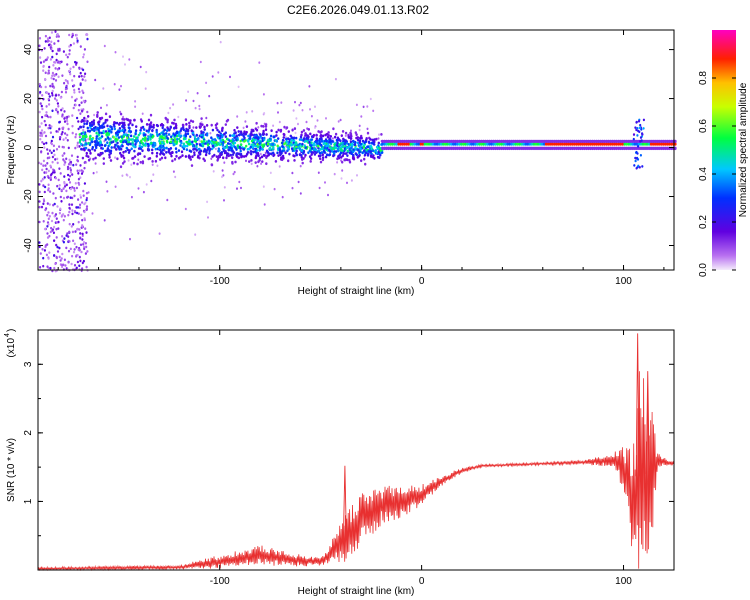 This screenshot has height=600, width=750. What do you see at coordinates (703, 222) in the screenshot?
I see `colorbar-tick-label: 0.2` at bounding box center [703, 222].